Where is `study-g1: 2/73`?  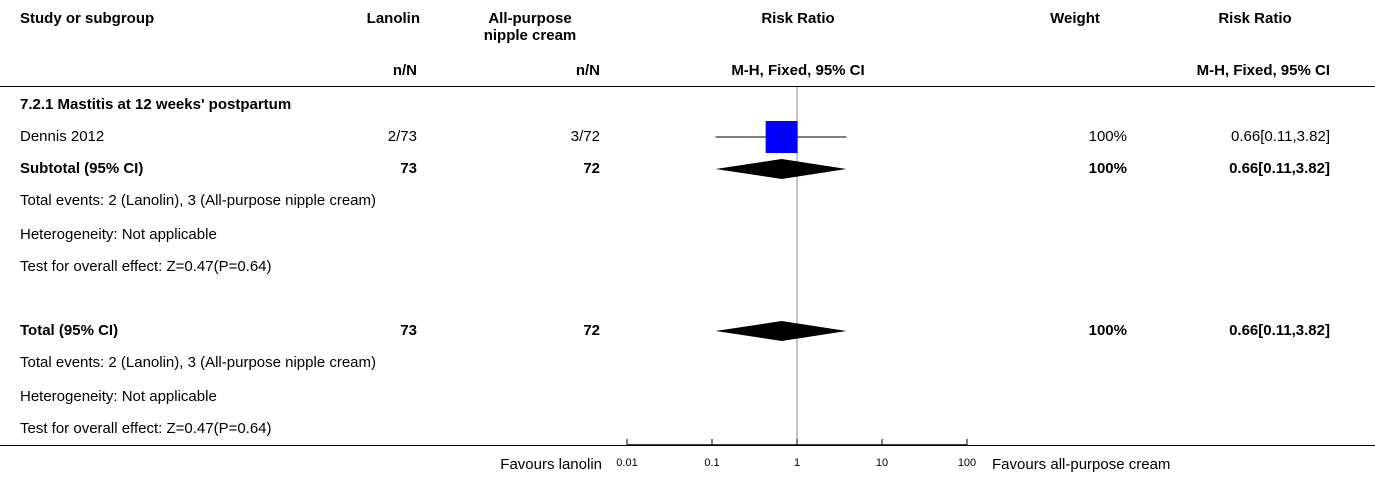
study-g1: 2/73 is located at coordinates (402, 136).